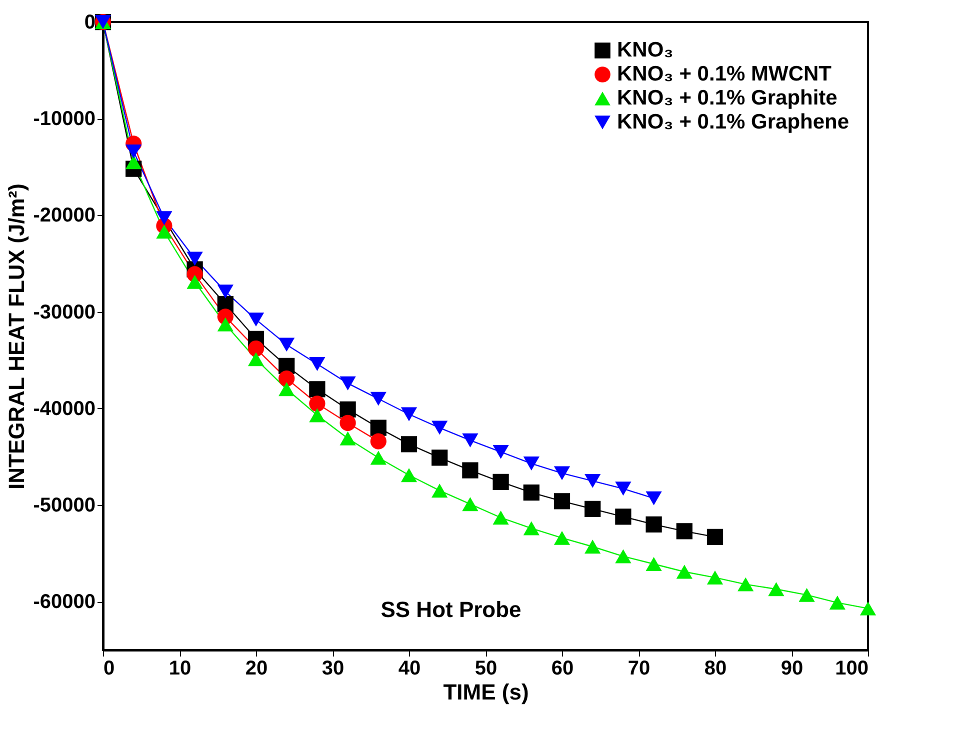  Describe the element at coordinates (486, 692) in the screenshot. I see `x-axis-title: TIME (s)` at that location.